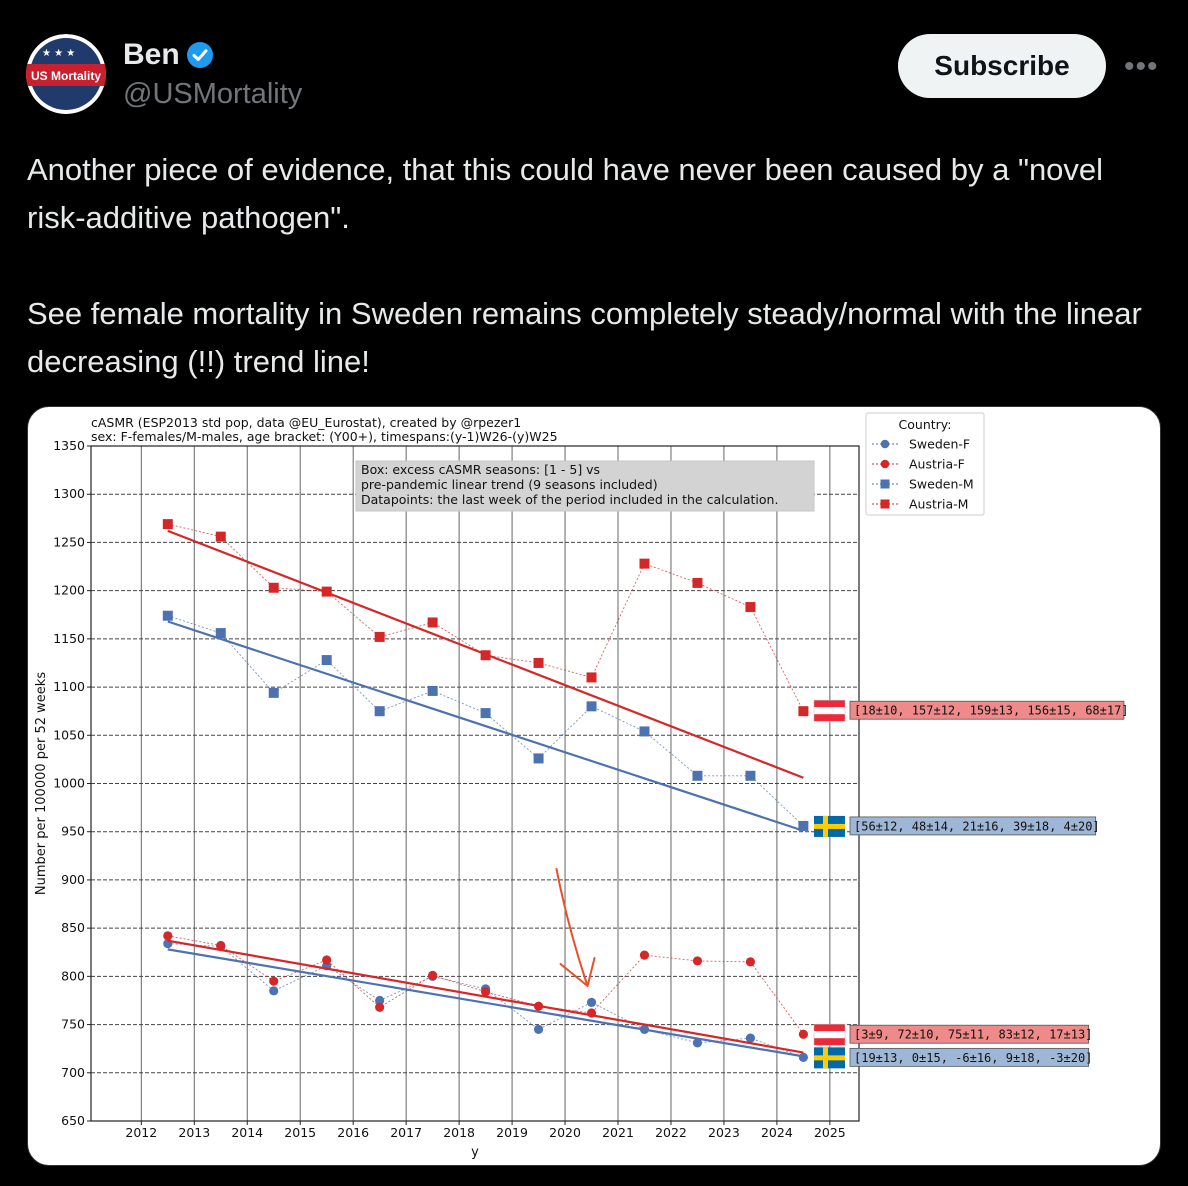  Describe the element at coordinates (151, 54) in the screenshot. I see `author-name: Ben` at that location.